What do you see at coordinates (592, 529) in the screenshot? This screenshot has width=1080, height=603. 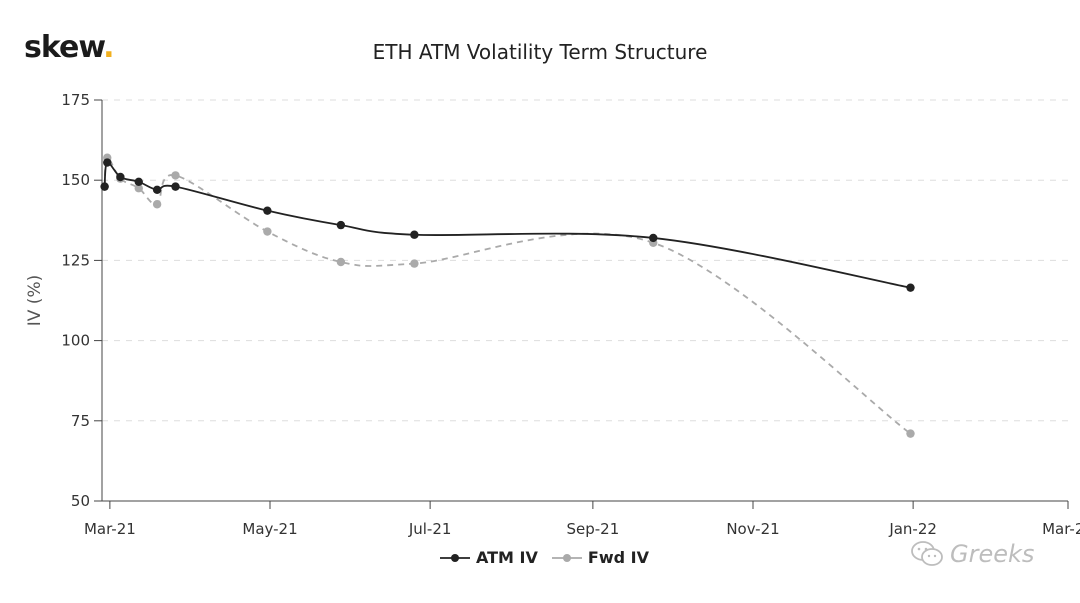 I see `x-tick-label: Sep-21` at bounding box center [592, 529].